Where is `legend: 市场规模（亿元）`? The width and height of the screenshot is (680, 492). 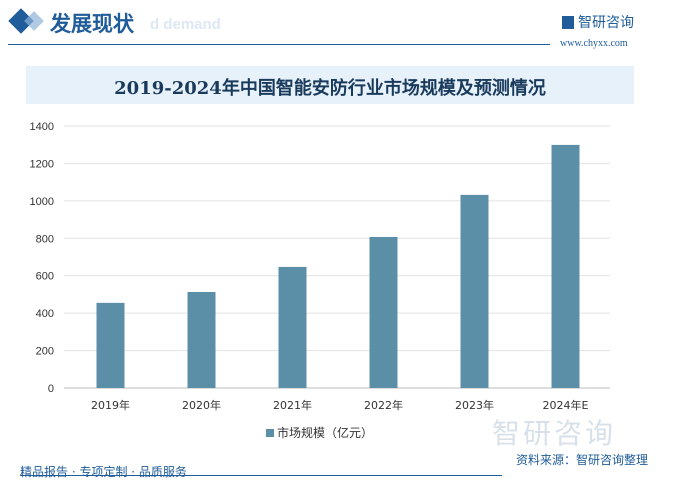 legend: 市场规模（亿元） is located at coordinates (319, 432).